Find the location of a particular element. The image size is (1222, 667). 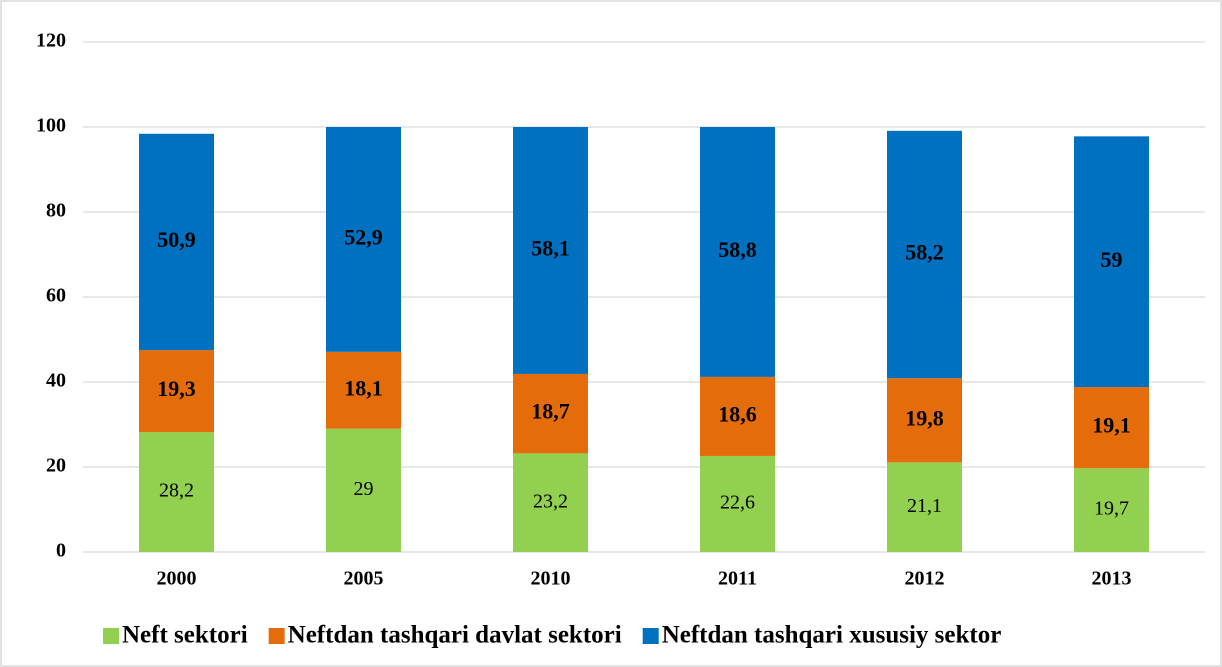

data-label: 18,6 is located at coordinates (737, 413).